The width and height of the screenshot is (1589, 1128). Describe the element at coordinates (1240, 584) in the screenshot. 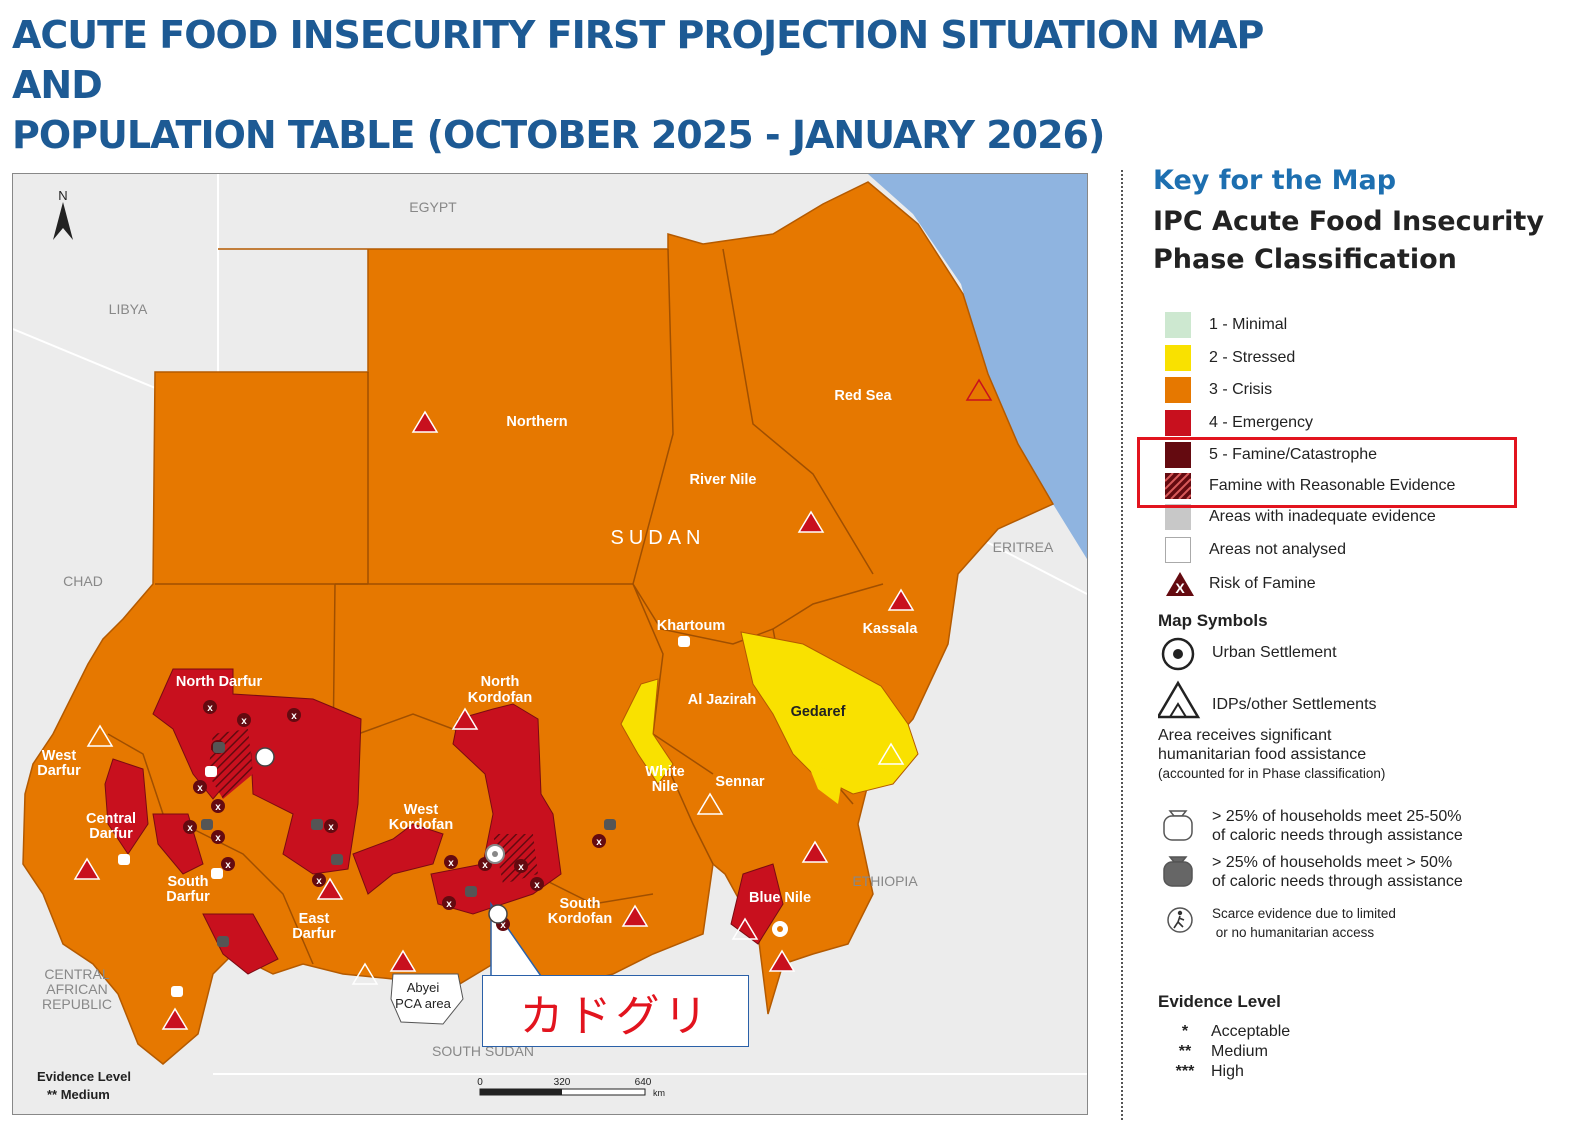

I see `legend-risk-of-famine: X Risk of Famine` at that location.